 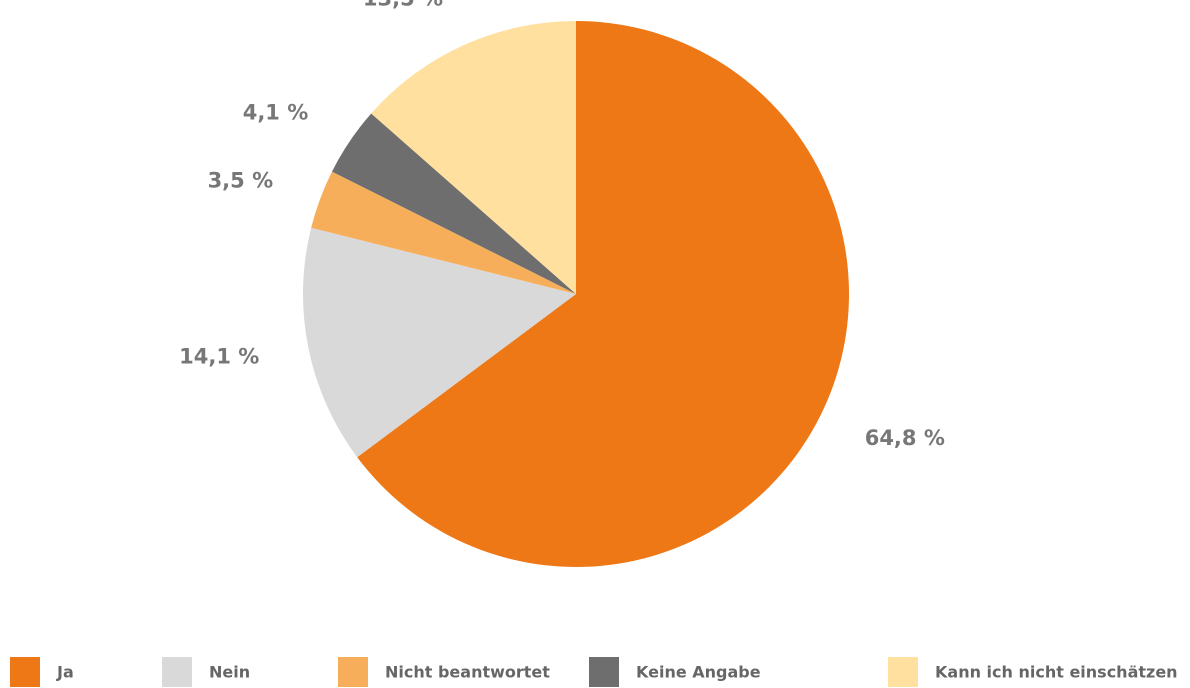 What do you see at coordinates (467, 672) in the screenshot?
I see `legend-label: Nicht beantwortet` at bounding box center [467, 672].